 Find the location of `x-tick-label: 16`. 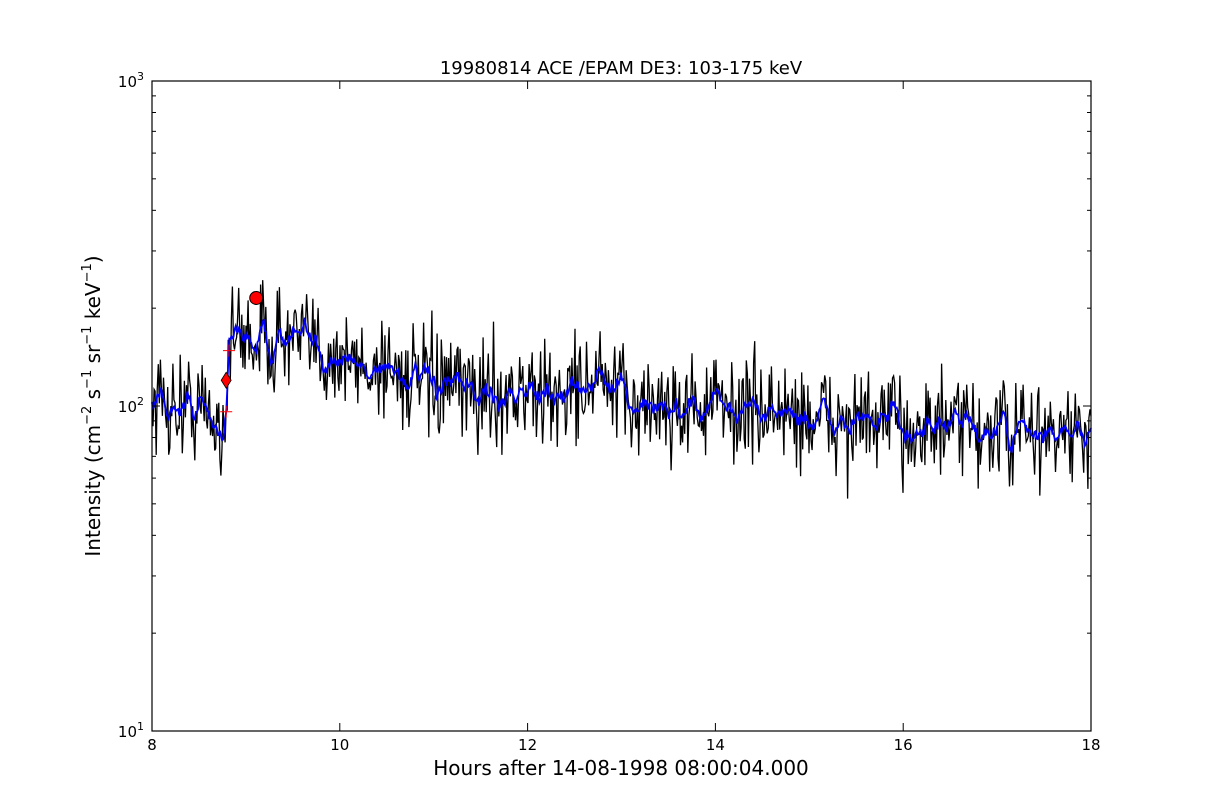

x-tick-label: 16 is located at coordinates (903, 745).